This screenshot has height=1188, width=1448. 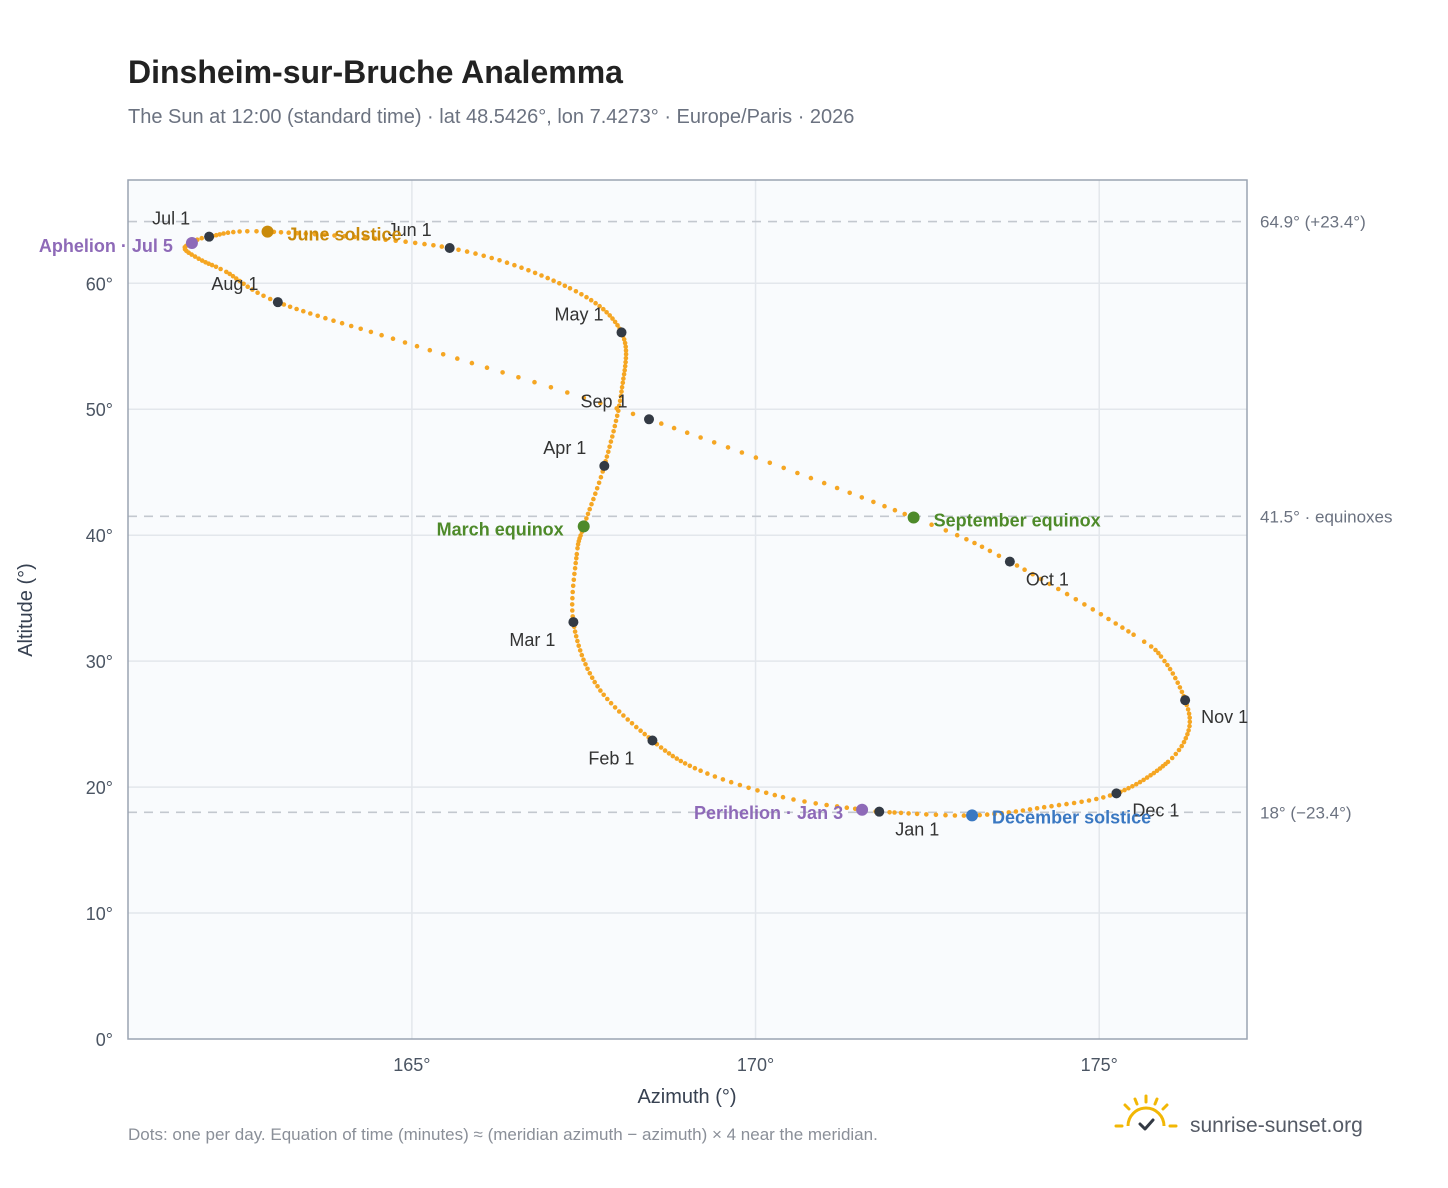 I want to click on month-marker-label: Jul 1, so click(x=171, y=219).